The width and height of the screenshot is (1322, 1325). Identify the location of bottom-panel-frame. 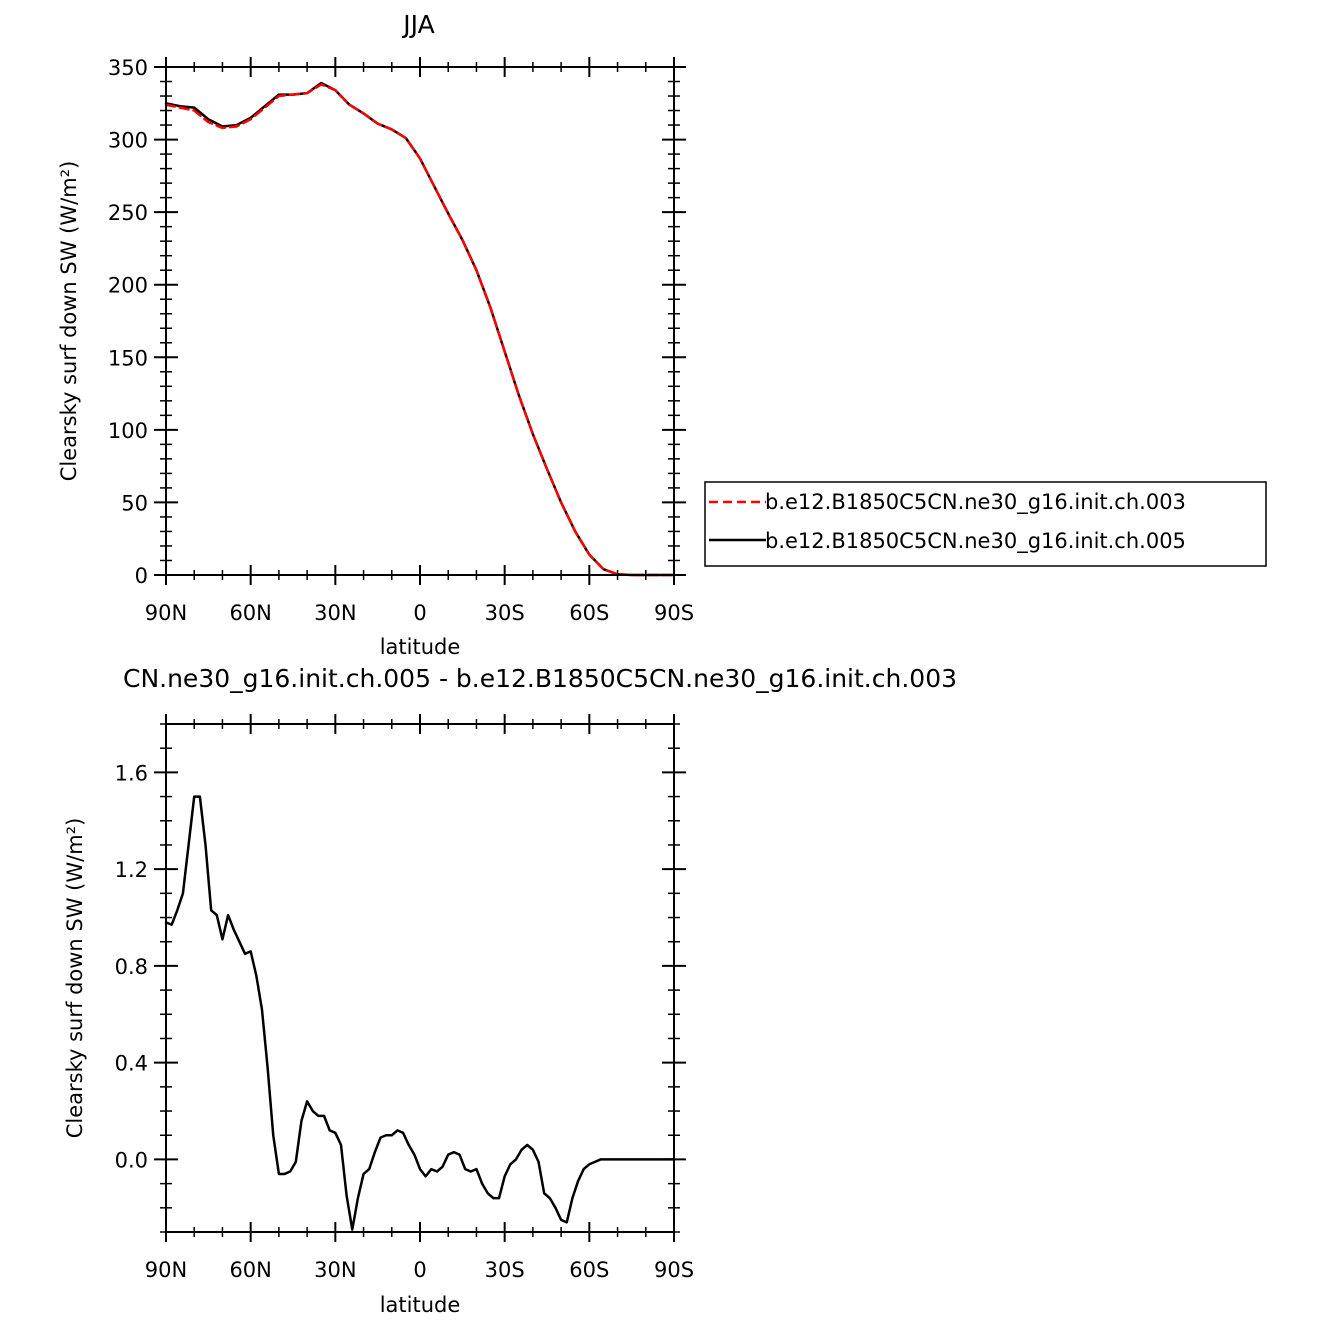
(420, 978).